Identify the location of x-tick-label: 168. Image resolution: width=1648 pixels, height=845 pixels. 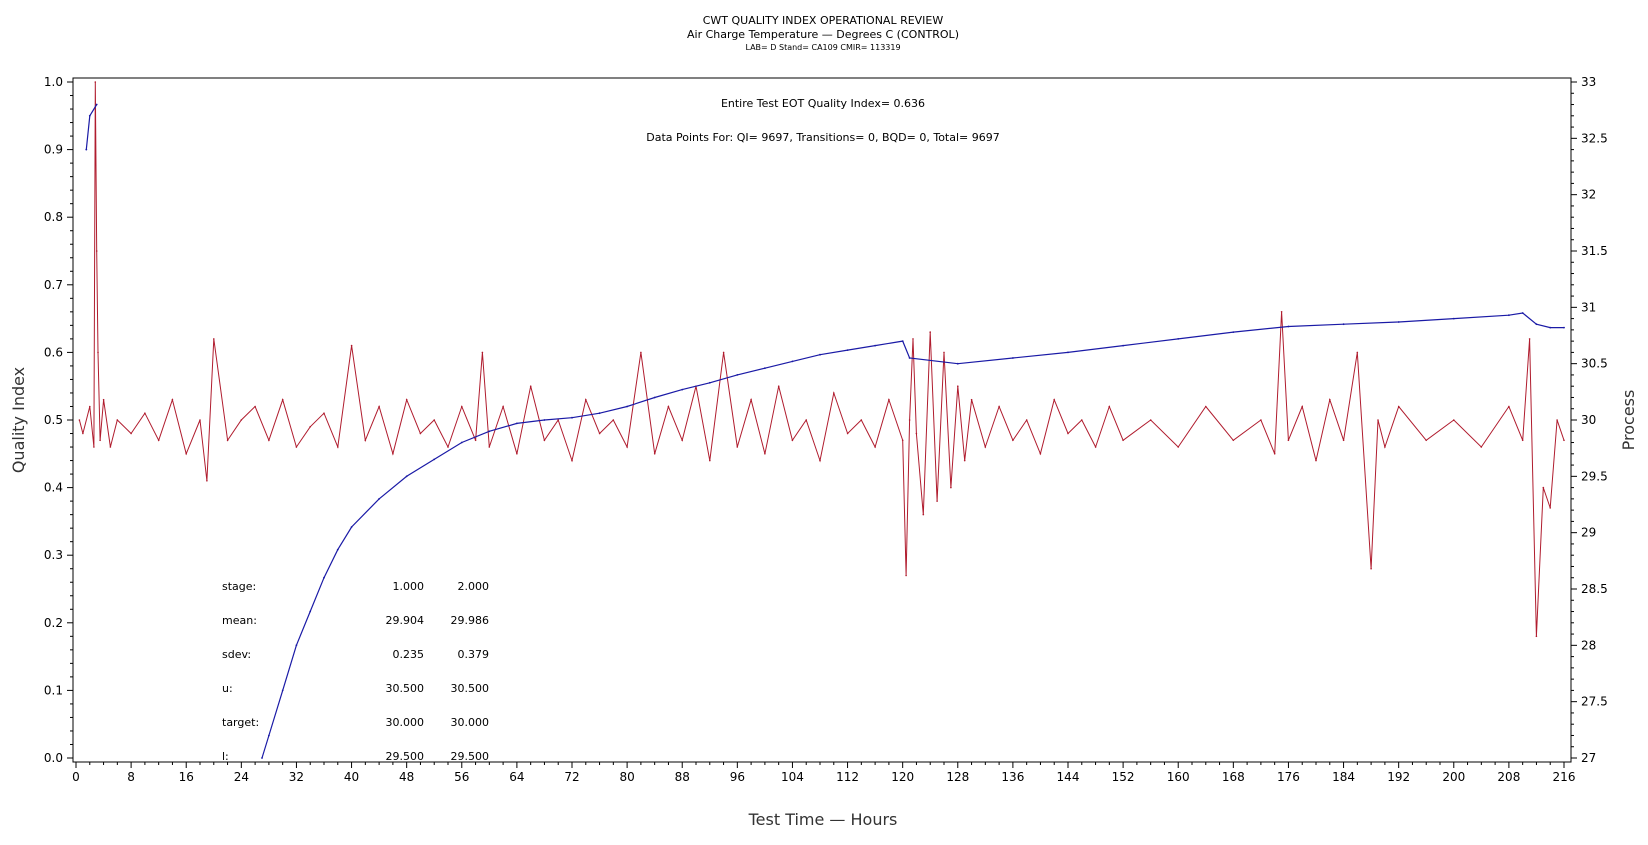
(1233, 777).